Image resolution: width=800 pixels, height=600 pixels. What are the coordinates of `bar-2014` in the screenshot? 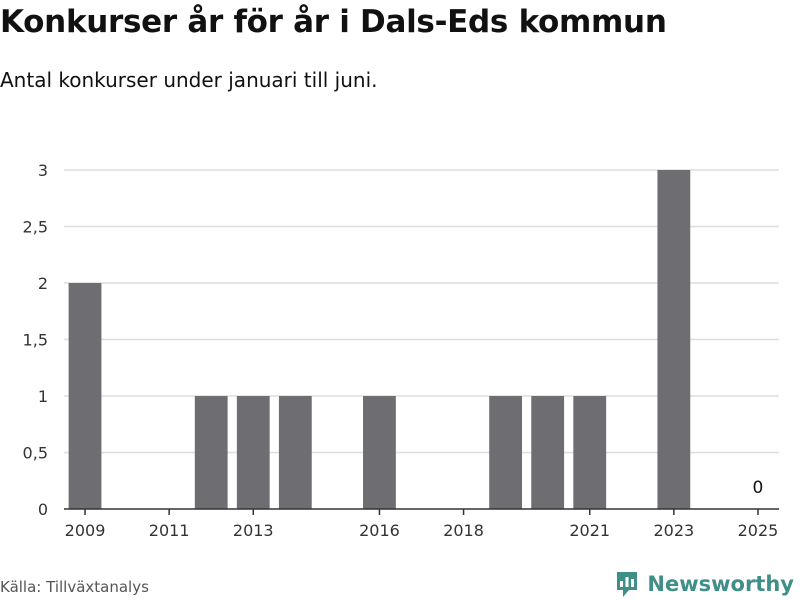 It's located at (295, 452).